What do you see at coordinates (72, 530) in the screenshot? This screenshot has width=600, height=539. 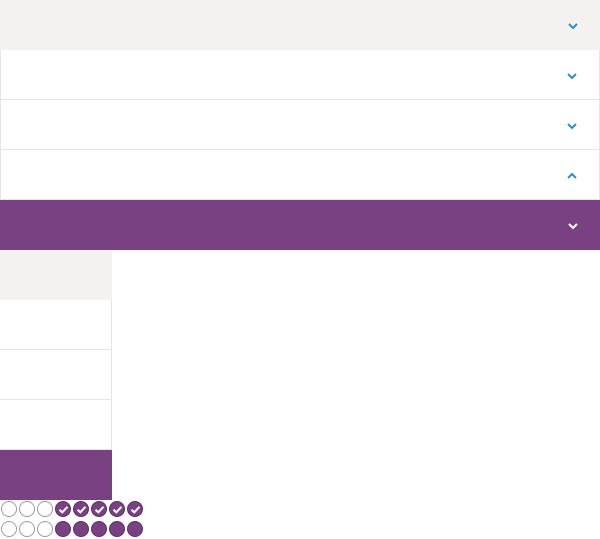 I see `dot-rating-row` at bounding box center [72, 530].